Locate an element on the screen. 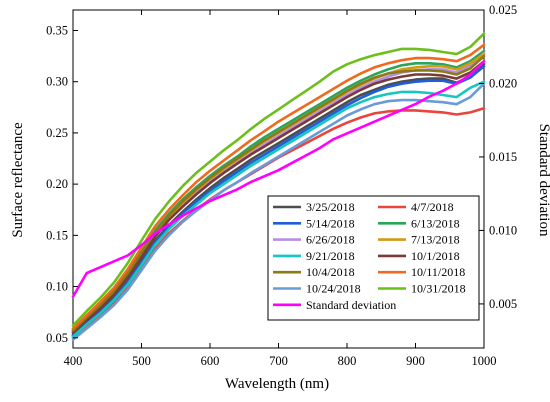 The width and height of the screenshot is (550, 402). legend-label: Standard deviation is located at coordinates (351, 305).